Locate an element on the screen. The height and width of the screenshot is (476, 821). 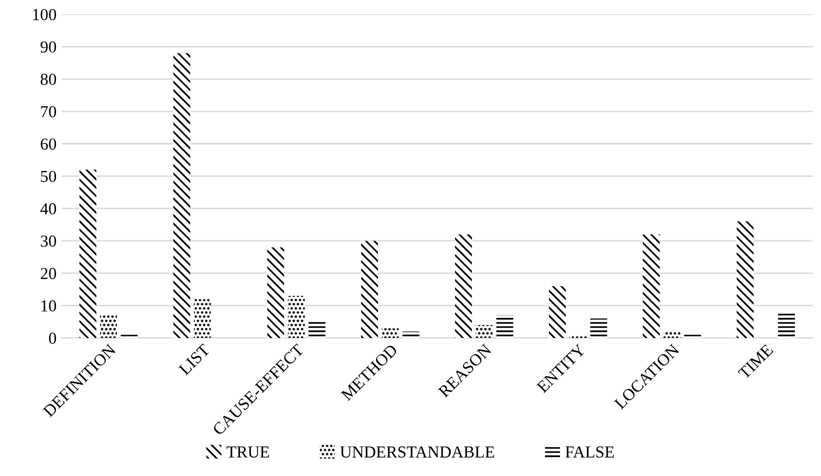
y-tick-label: 100 is located at coordinates (44, 14).